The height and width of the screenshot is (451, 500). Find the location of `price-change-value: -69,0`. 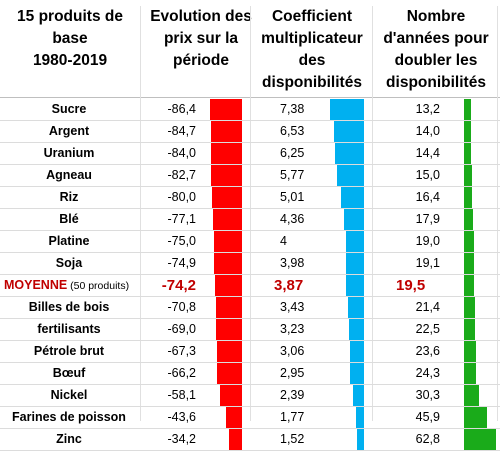

price-change-value: -69,0 is located at coordinates (182, 329).